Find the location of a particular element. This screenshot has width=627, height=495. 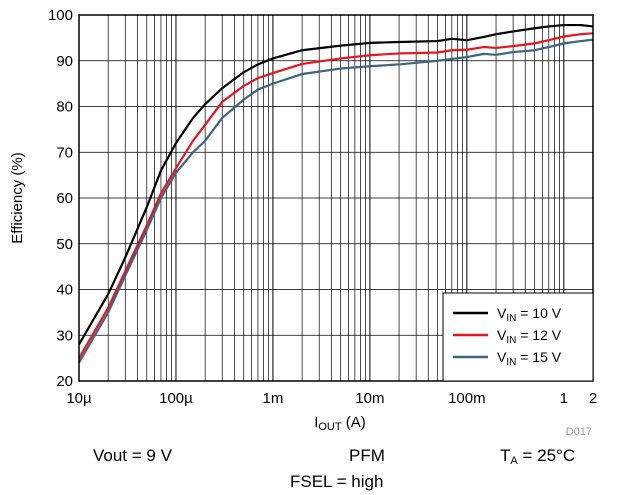

y-axis-label: Efficiency (%) is located at coordinates (17, 197).